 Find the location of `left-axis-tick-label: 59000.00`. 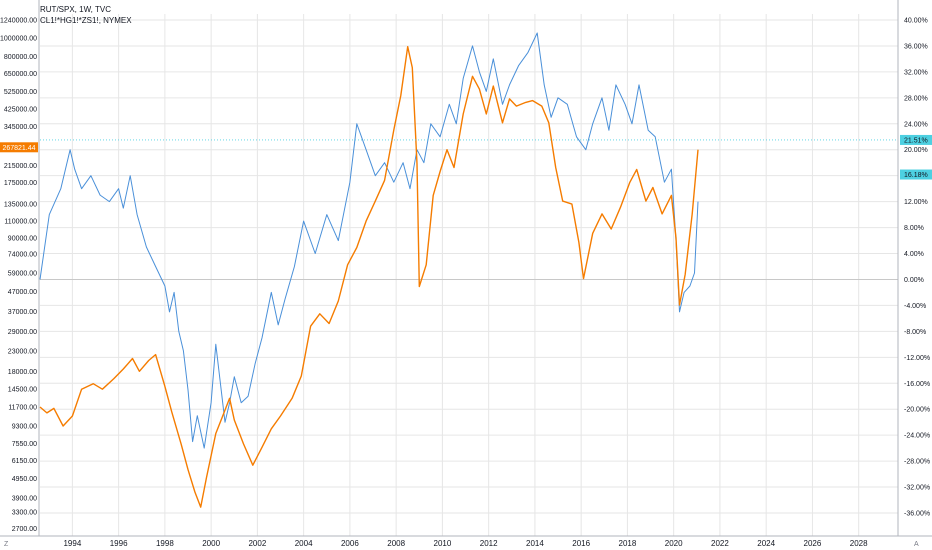

left-axis-tick-label: 59000.00 is located at coordinates (22, 273).